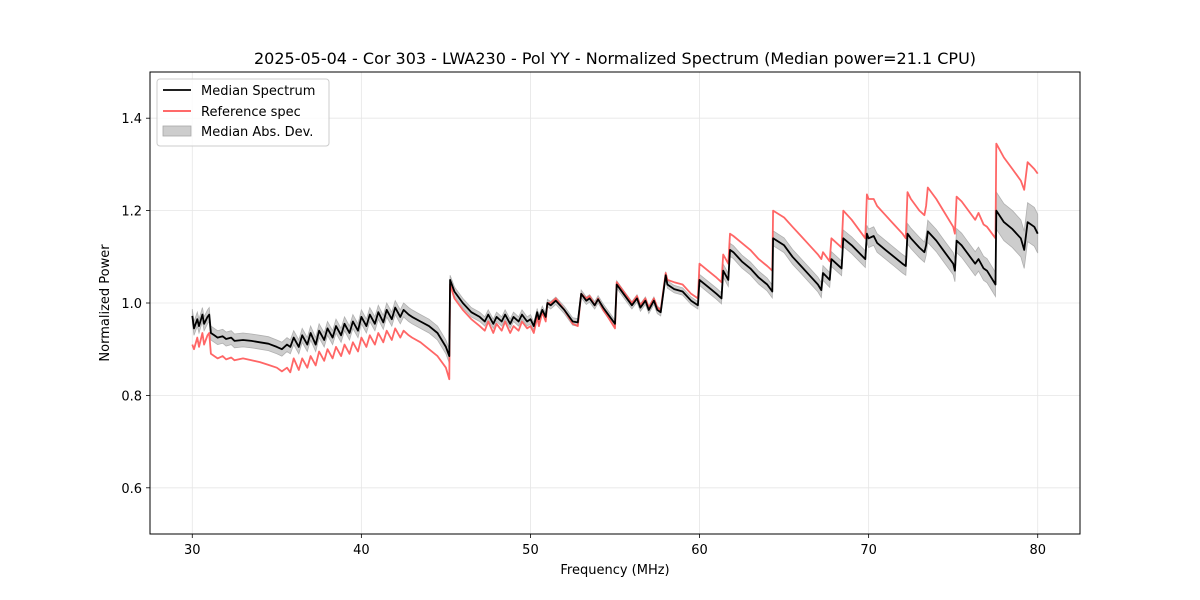 The height and width of the screenshot is (600, 1200). Describe the element at coordinates (131, 304) in the screenshot. I see `y-tick-label: 1.0` at that location.